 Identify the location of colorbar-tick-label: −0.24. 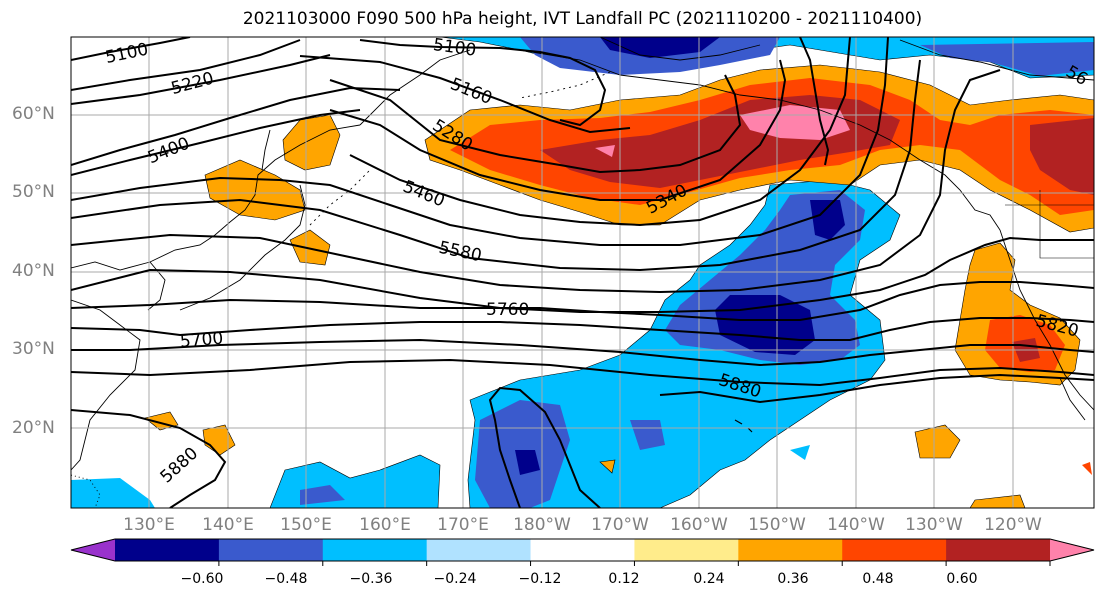
(455, 579).